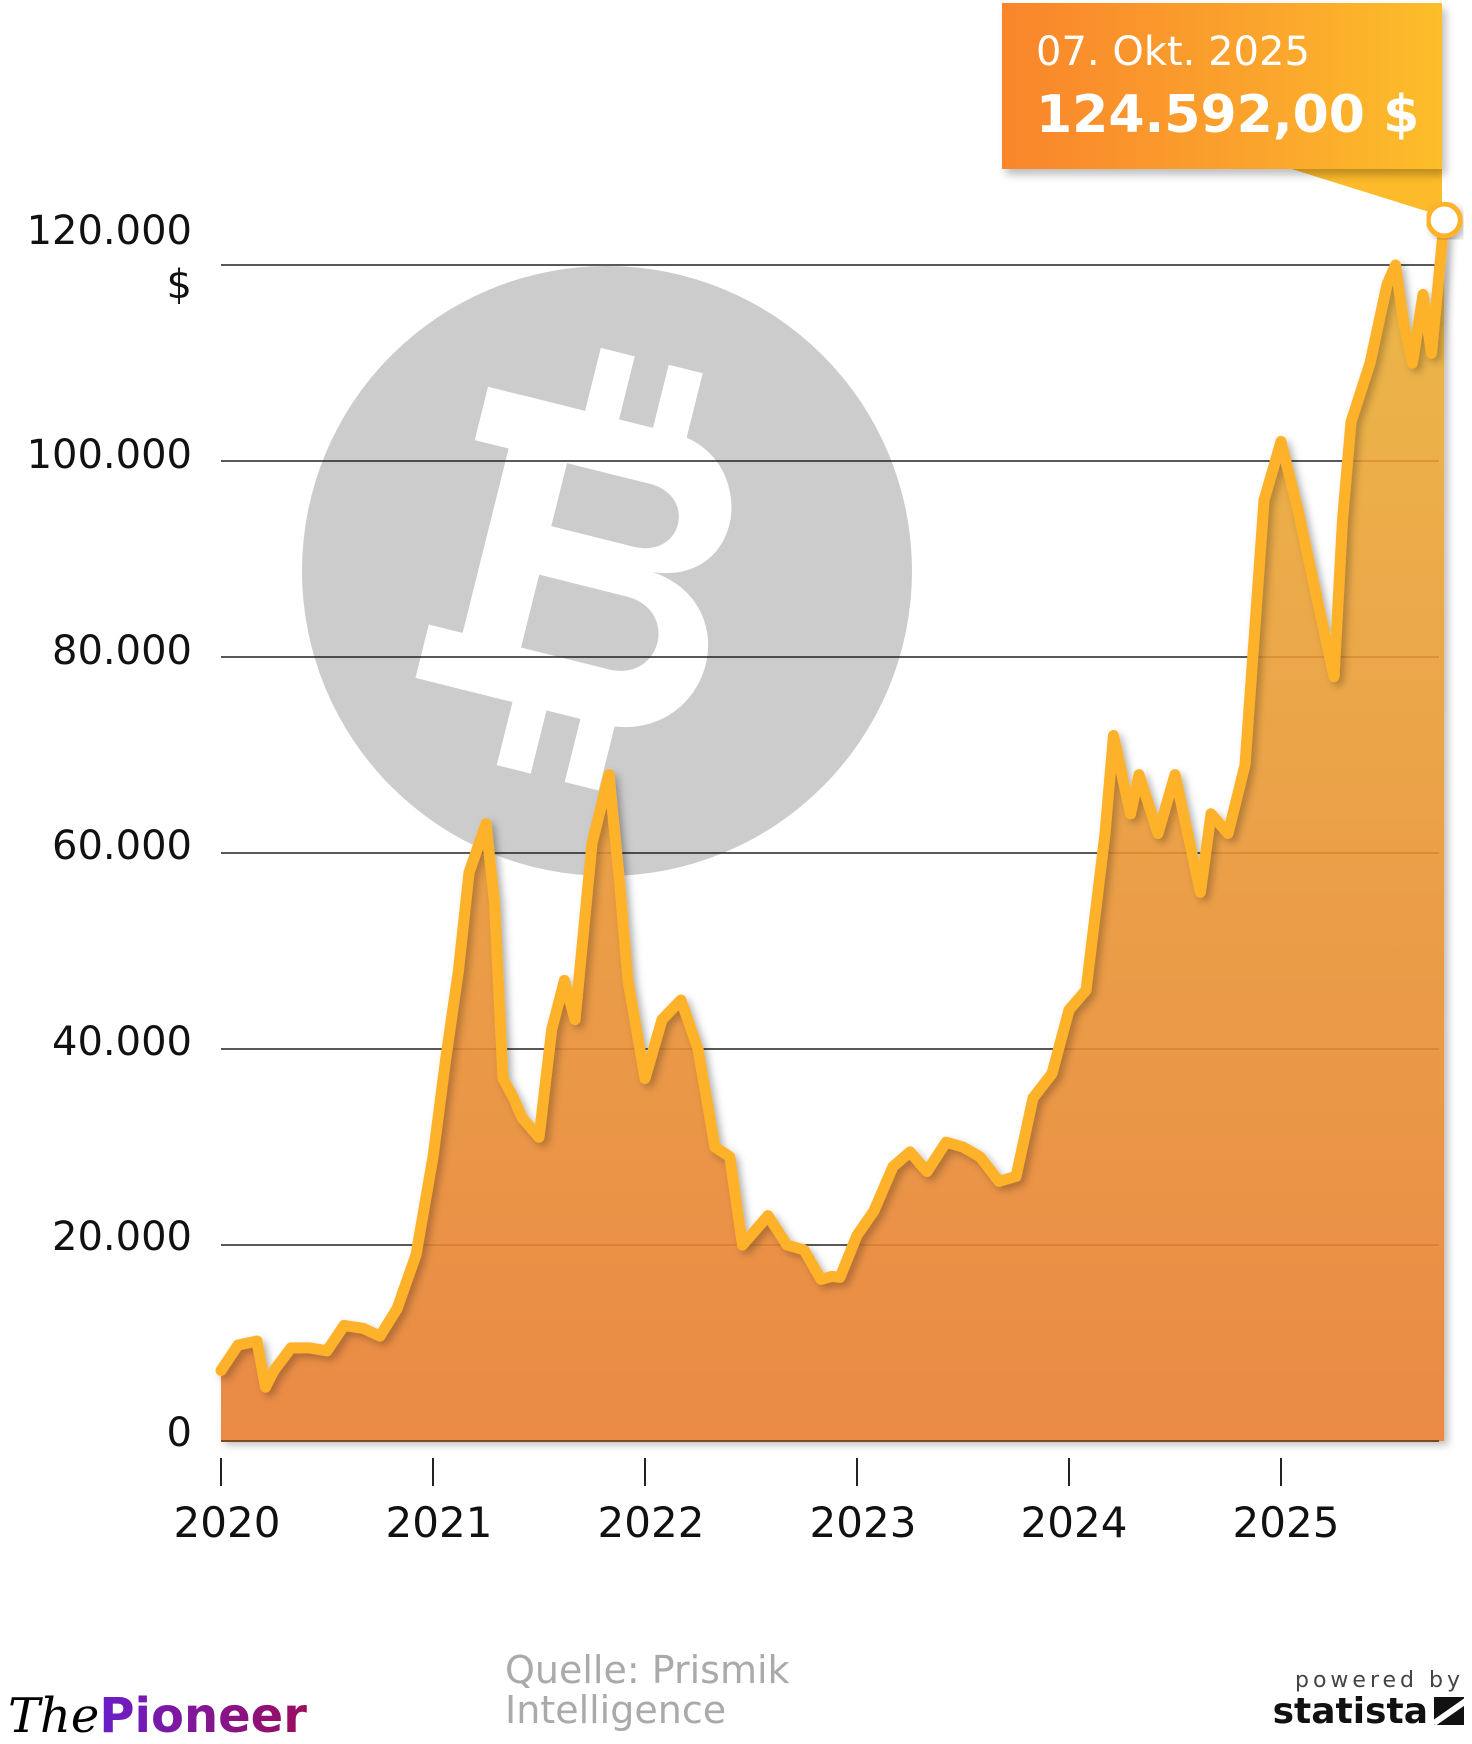 This screenshot has width=1472, height=1744. I want to click on statista-badge: powered by statista, so click(1368, 1700).